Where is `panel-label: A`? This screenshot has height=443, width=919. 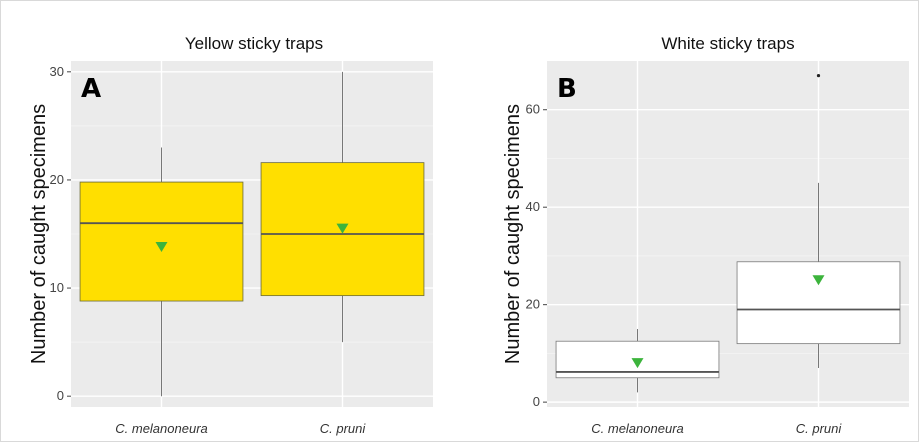
panel-label: A is located at coordinates (91, 89).